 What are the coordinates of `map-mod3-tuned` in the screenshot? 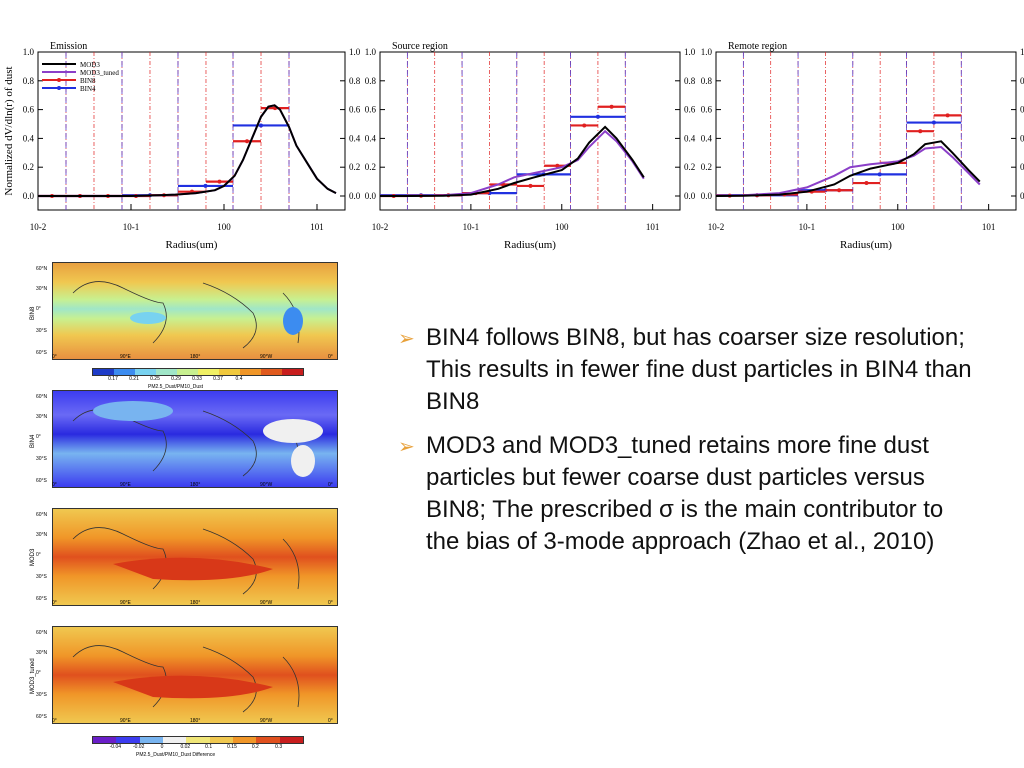 It's located at (195, 675).